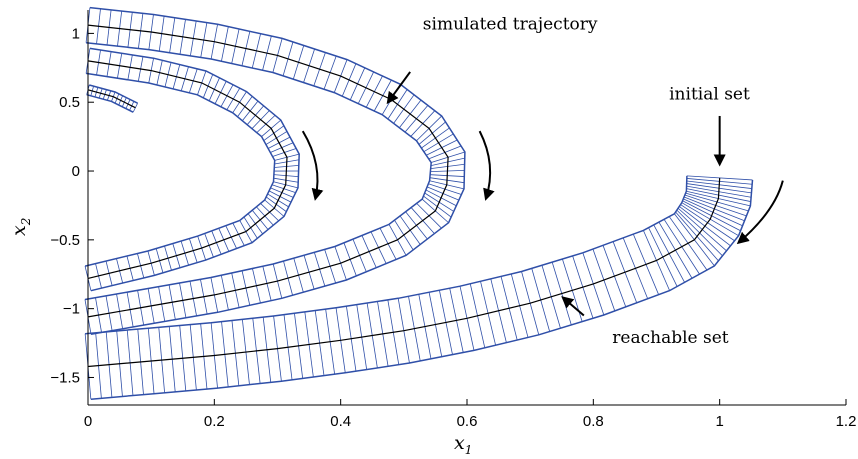 The height and width of the screenshot is (459, 858). Describe the element at coordinates (846, 421) in the screenshot. I see `x-tick-label: 1.2` at that location.